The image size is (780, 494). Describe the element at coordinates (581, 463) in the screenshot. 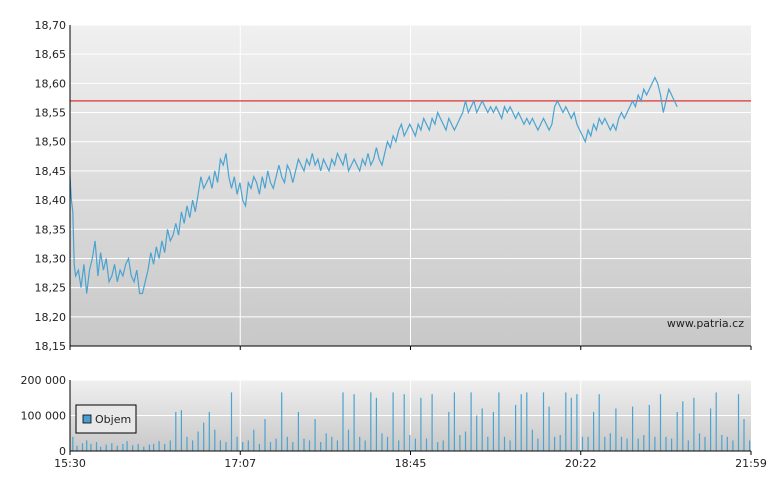

I see `x-tick-label: 20:22` at that location.